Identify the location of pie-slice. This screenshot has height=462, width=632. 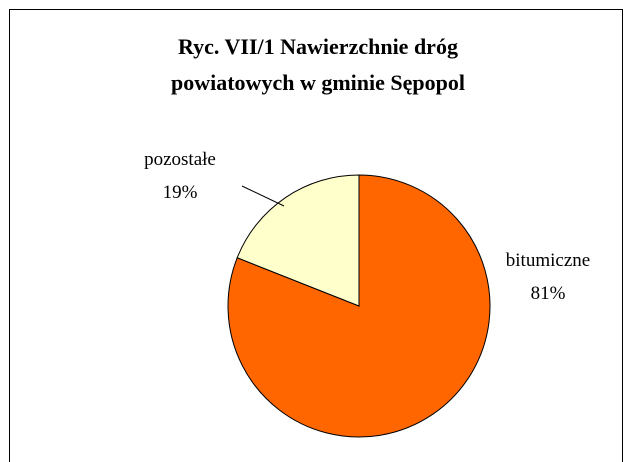
(298, 240).